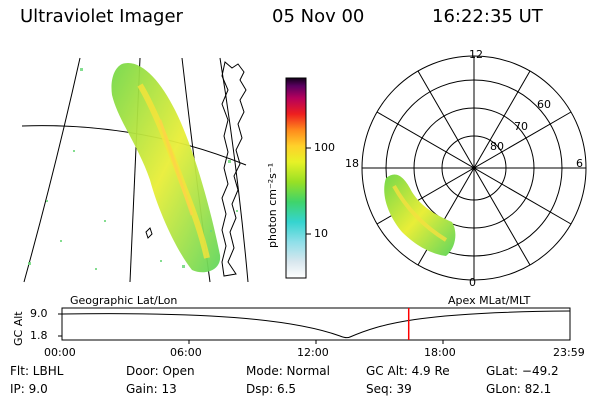  I want to click on gain-info: Gain: 13, so click(151, 389).